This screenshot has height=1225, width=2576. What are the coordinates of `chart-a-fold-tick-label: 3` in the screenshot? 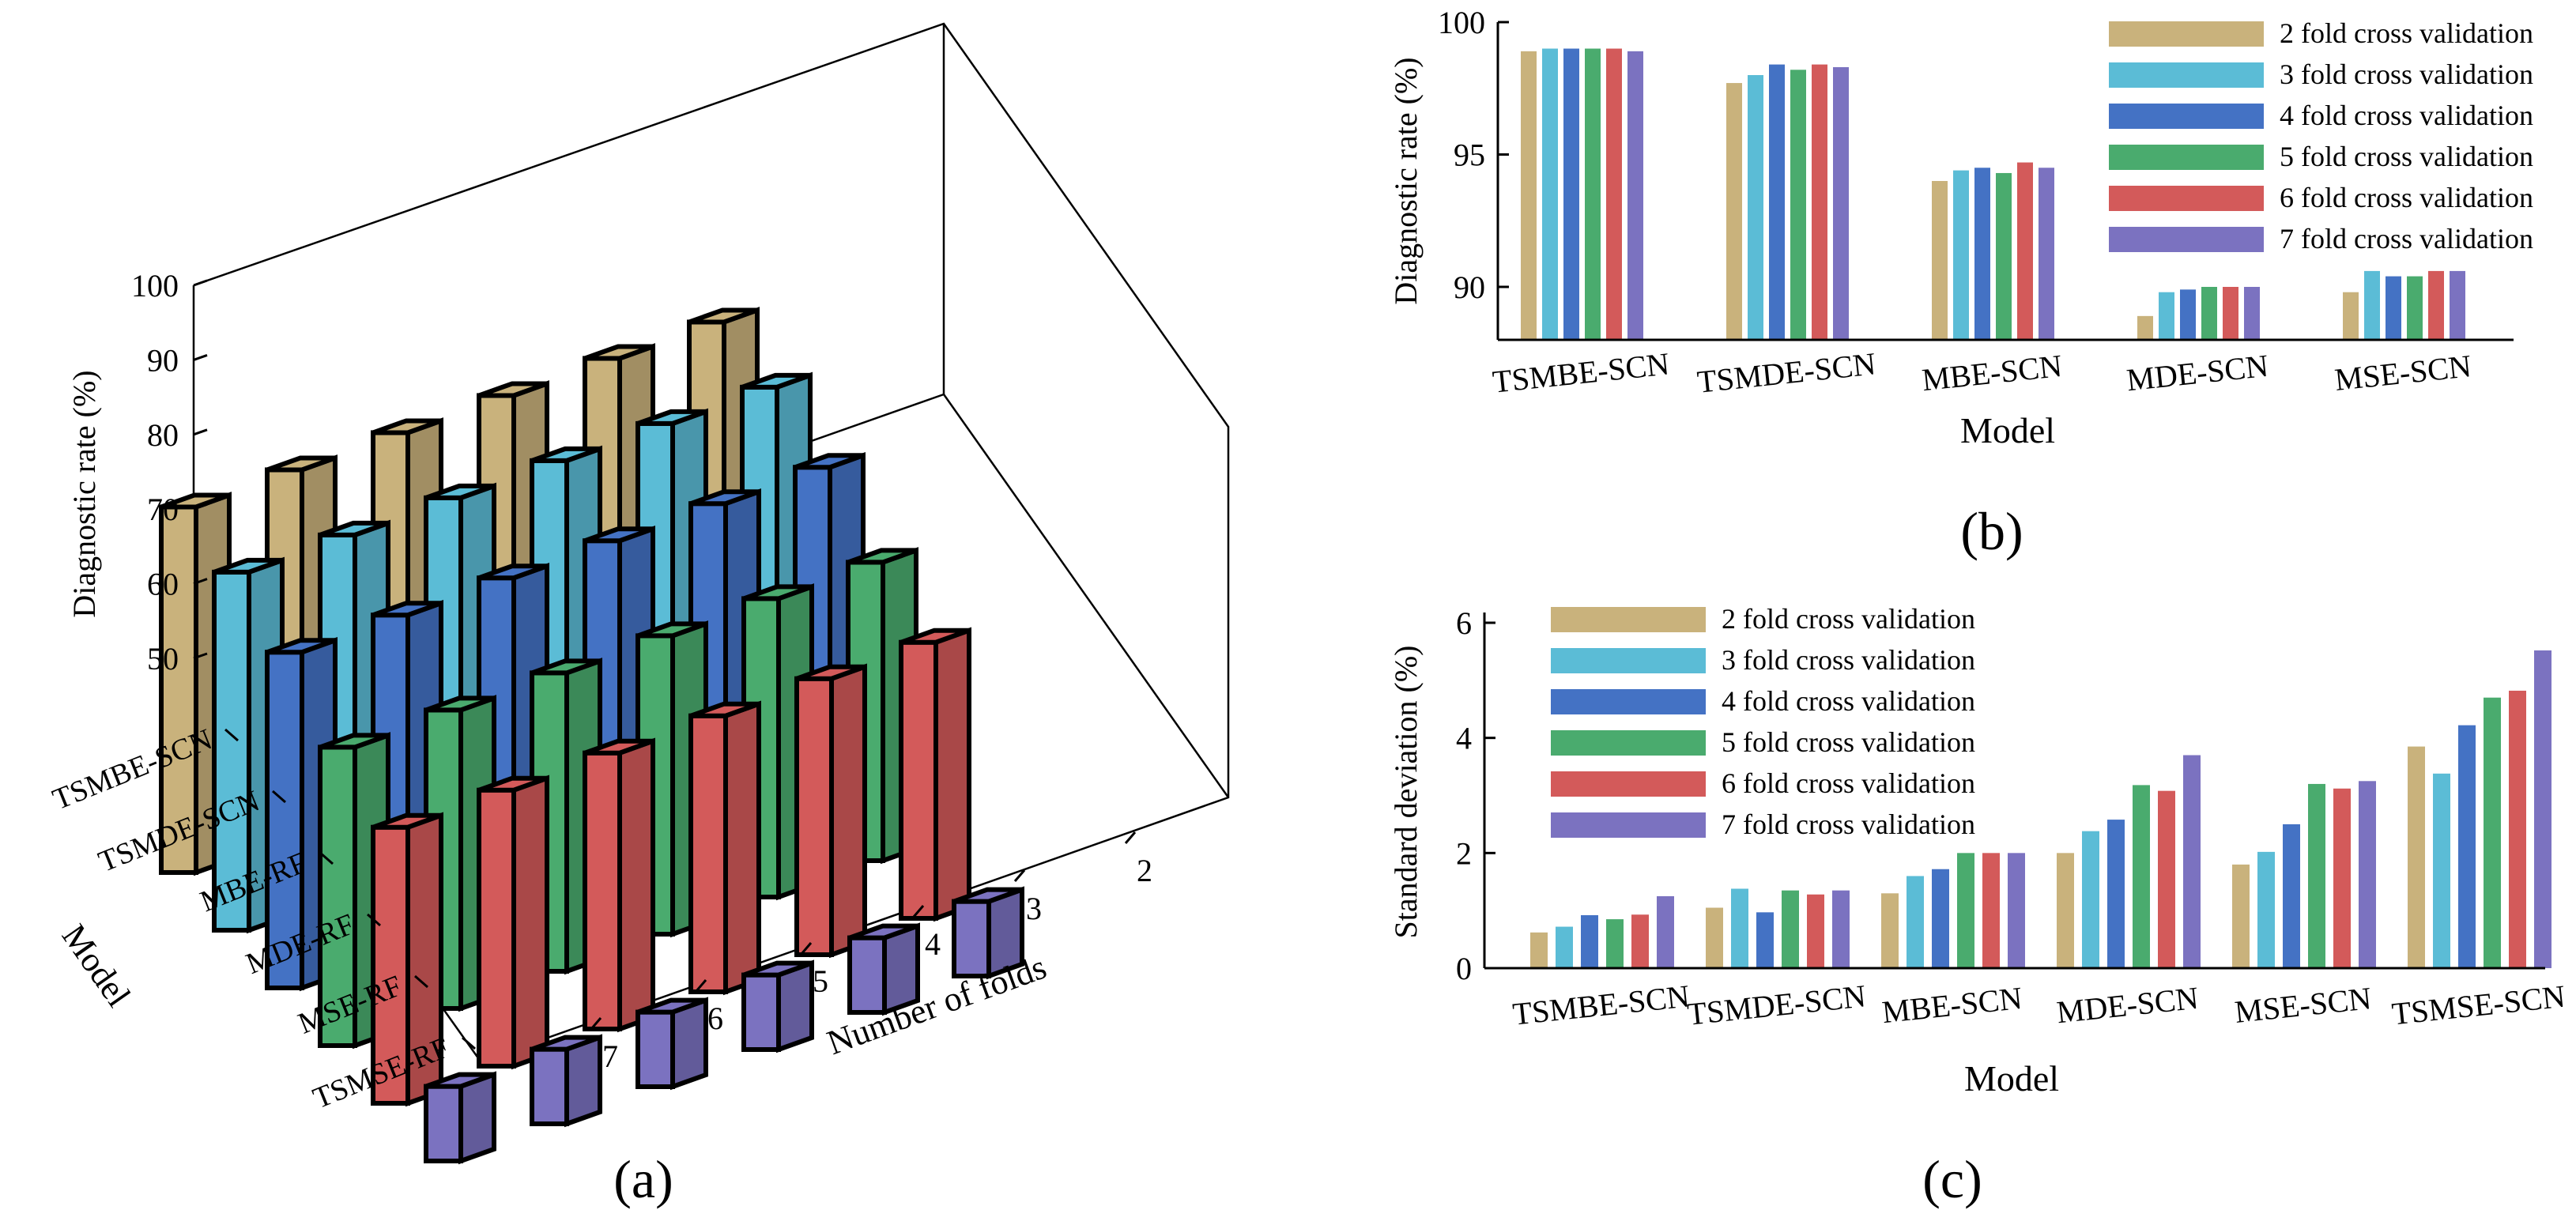 It's located at (1034, 908).